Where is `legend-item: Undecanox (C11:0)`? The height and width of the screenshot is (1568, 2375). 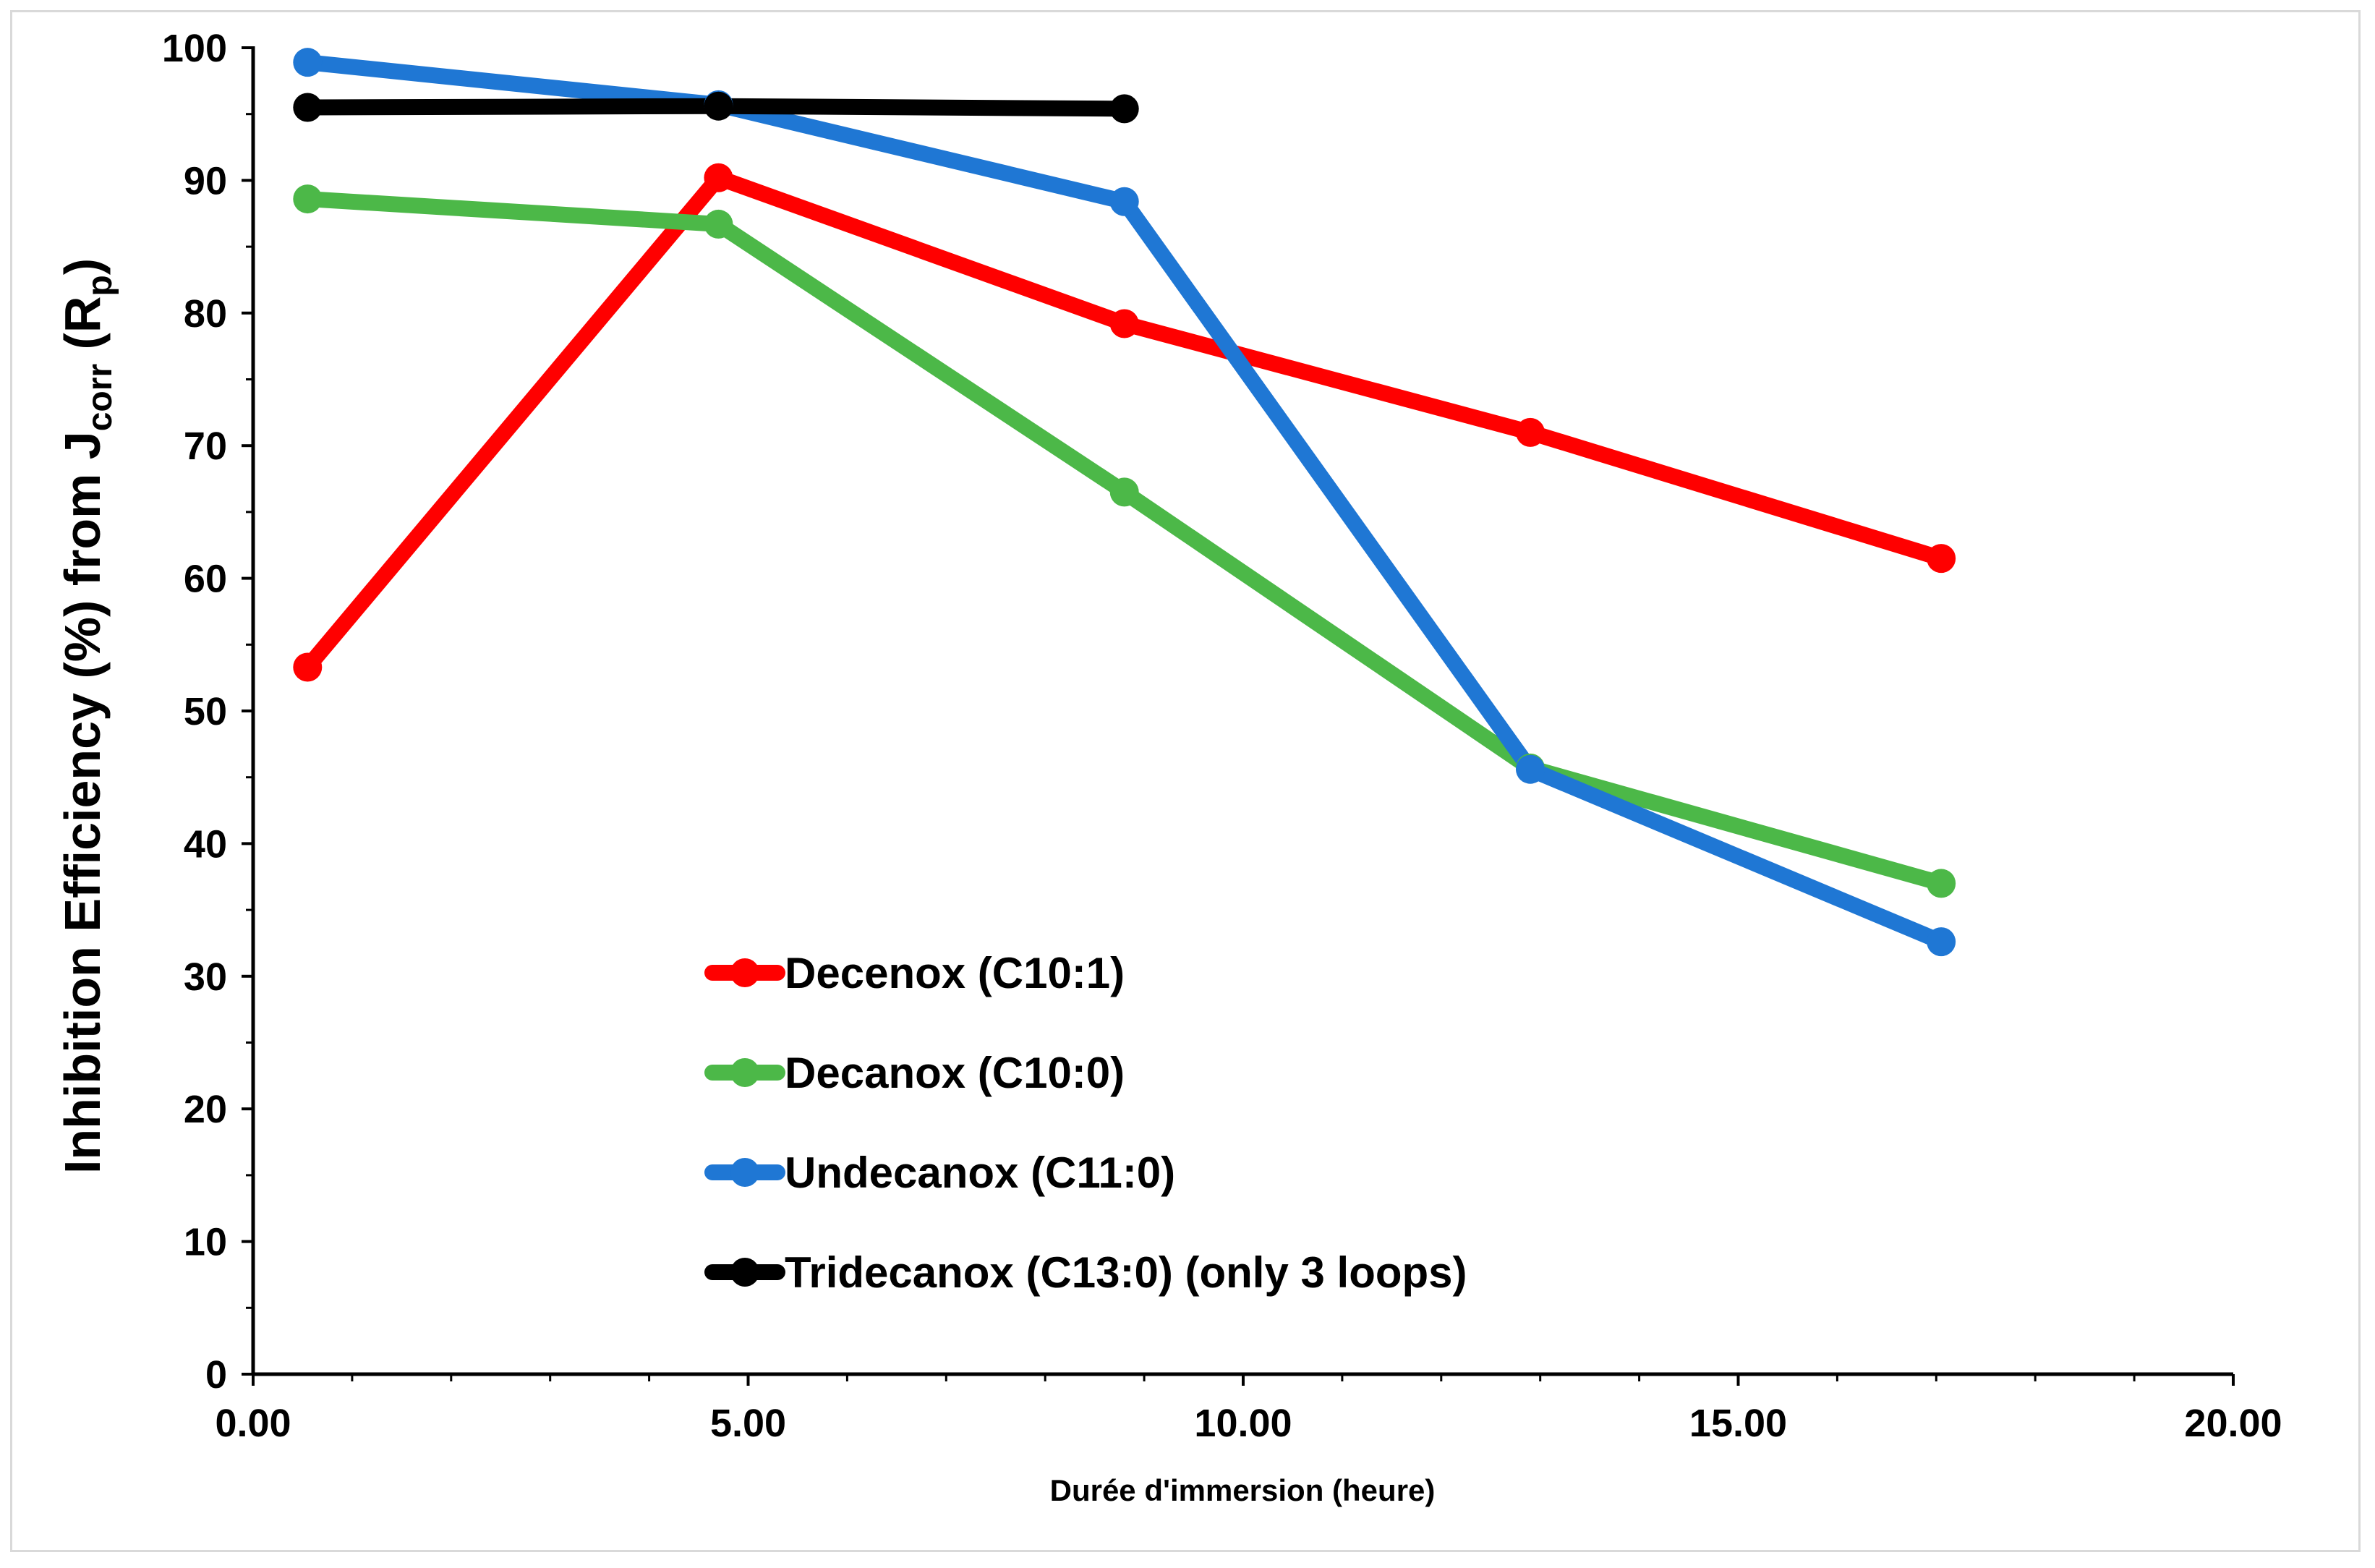
legend-item: Undecanox (C11:0) is located at coordinates (940, 1173).